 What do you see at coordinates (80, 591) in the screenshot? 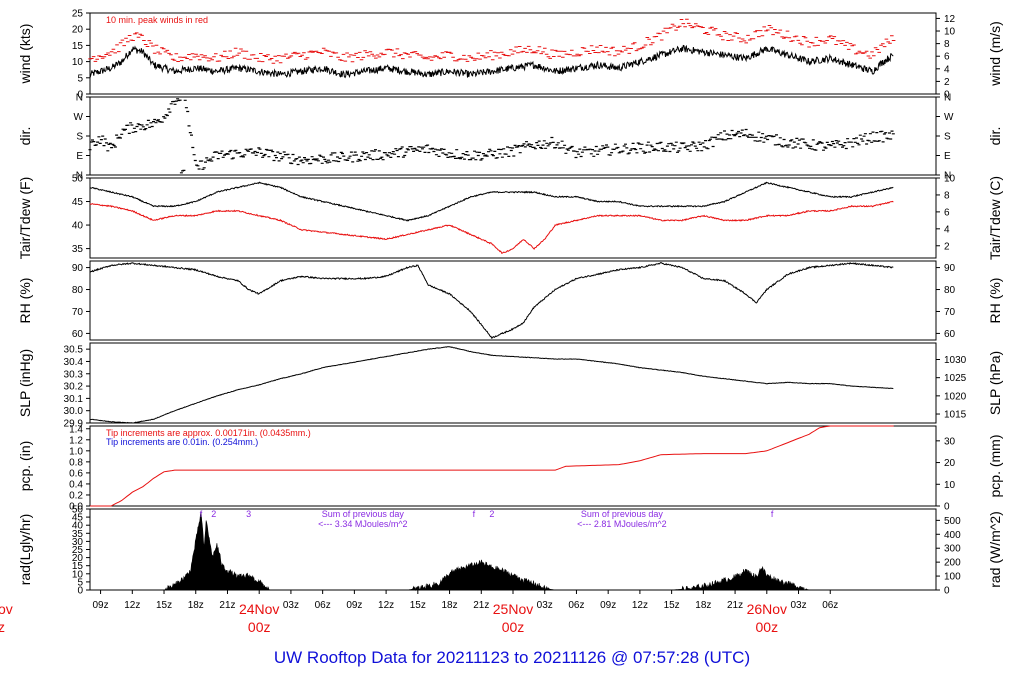
I see `rad-left-tick-label: 0` at bounding box center [80, 591].